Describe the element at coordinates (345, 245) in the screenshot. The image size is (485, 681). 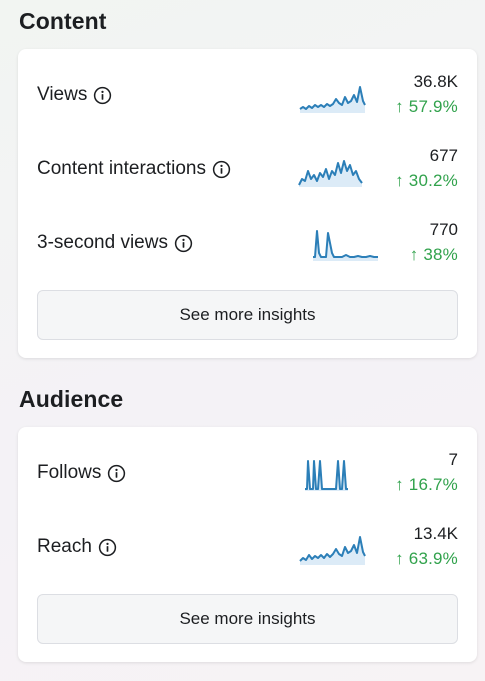
I see `3-second-views-sparkline` at that location.